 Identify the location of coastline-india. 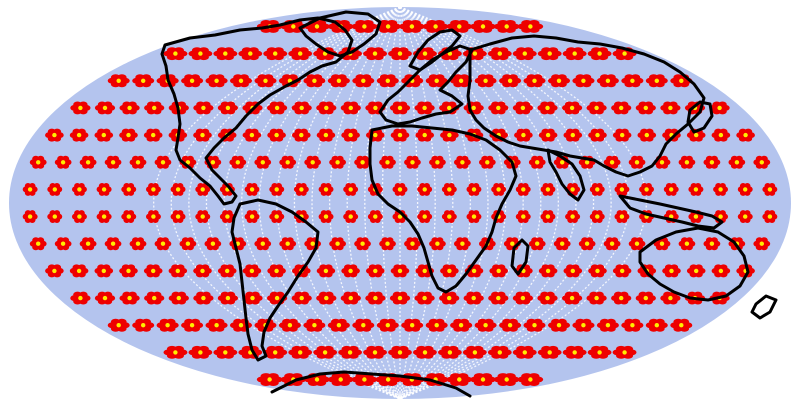
(566, 175).